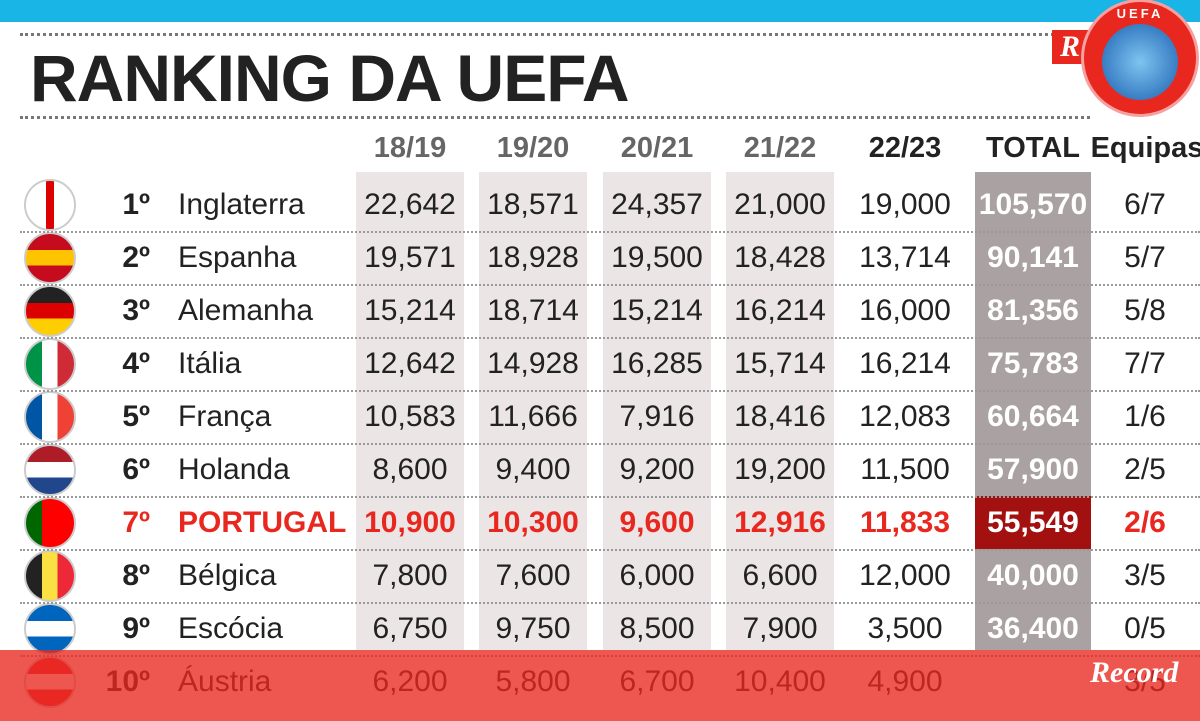  Describe the element at coordinates (657, 148) in the screenshot. I see `column-header: 20/21` at that location.